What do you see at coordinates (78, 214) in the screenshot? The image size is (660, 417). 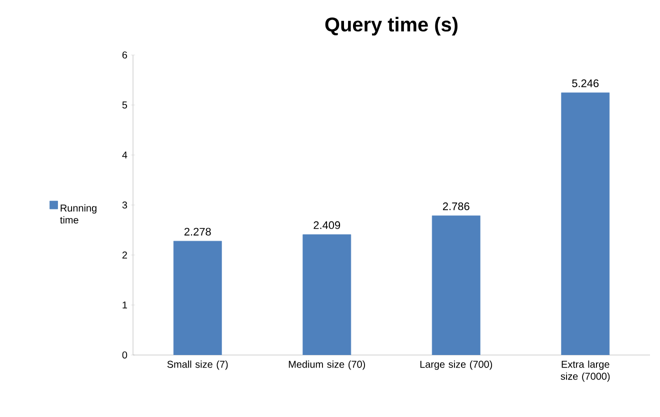 I see `legend-label: Running time` at bounding box center [78, 214].